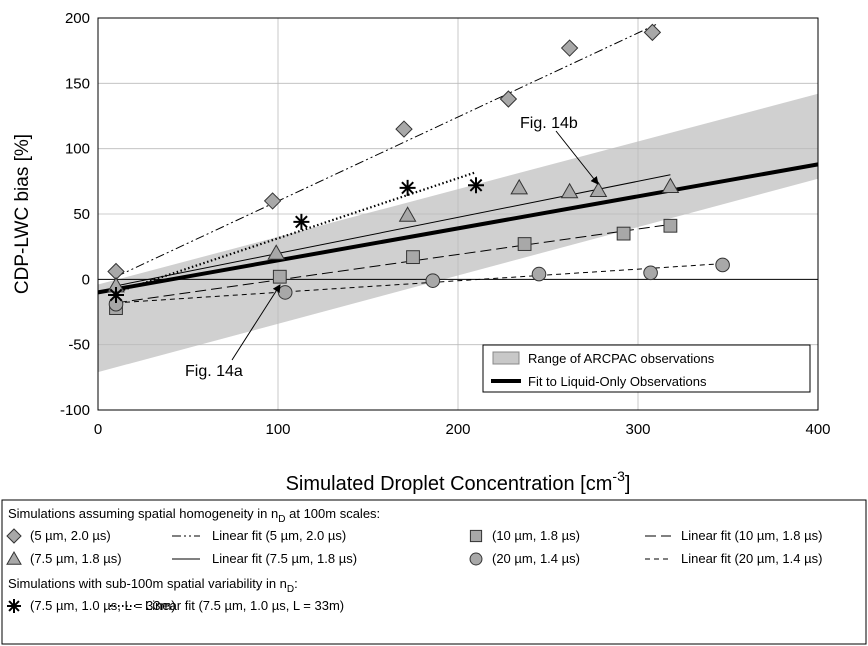 This screenshot has width=868, height=646. Describe the element at coordinates (458, 481) in the screenshot. I see `x-axis-title: Simulated Droplet Concentration [cm-3]` at that location.